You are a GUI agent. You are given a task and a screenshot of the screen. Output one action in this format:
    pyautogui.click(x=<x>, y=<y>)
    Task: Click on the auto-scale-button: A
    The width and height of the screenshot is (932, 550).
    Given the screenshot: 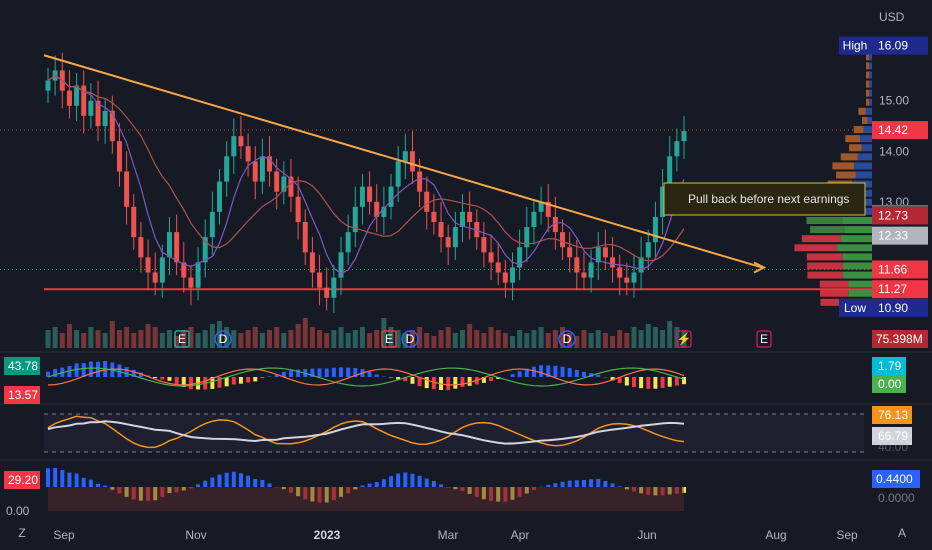 What is the action you would take?
    pyautogui.click(x=902, y=533)
    